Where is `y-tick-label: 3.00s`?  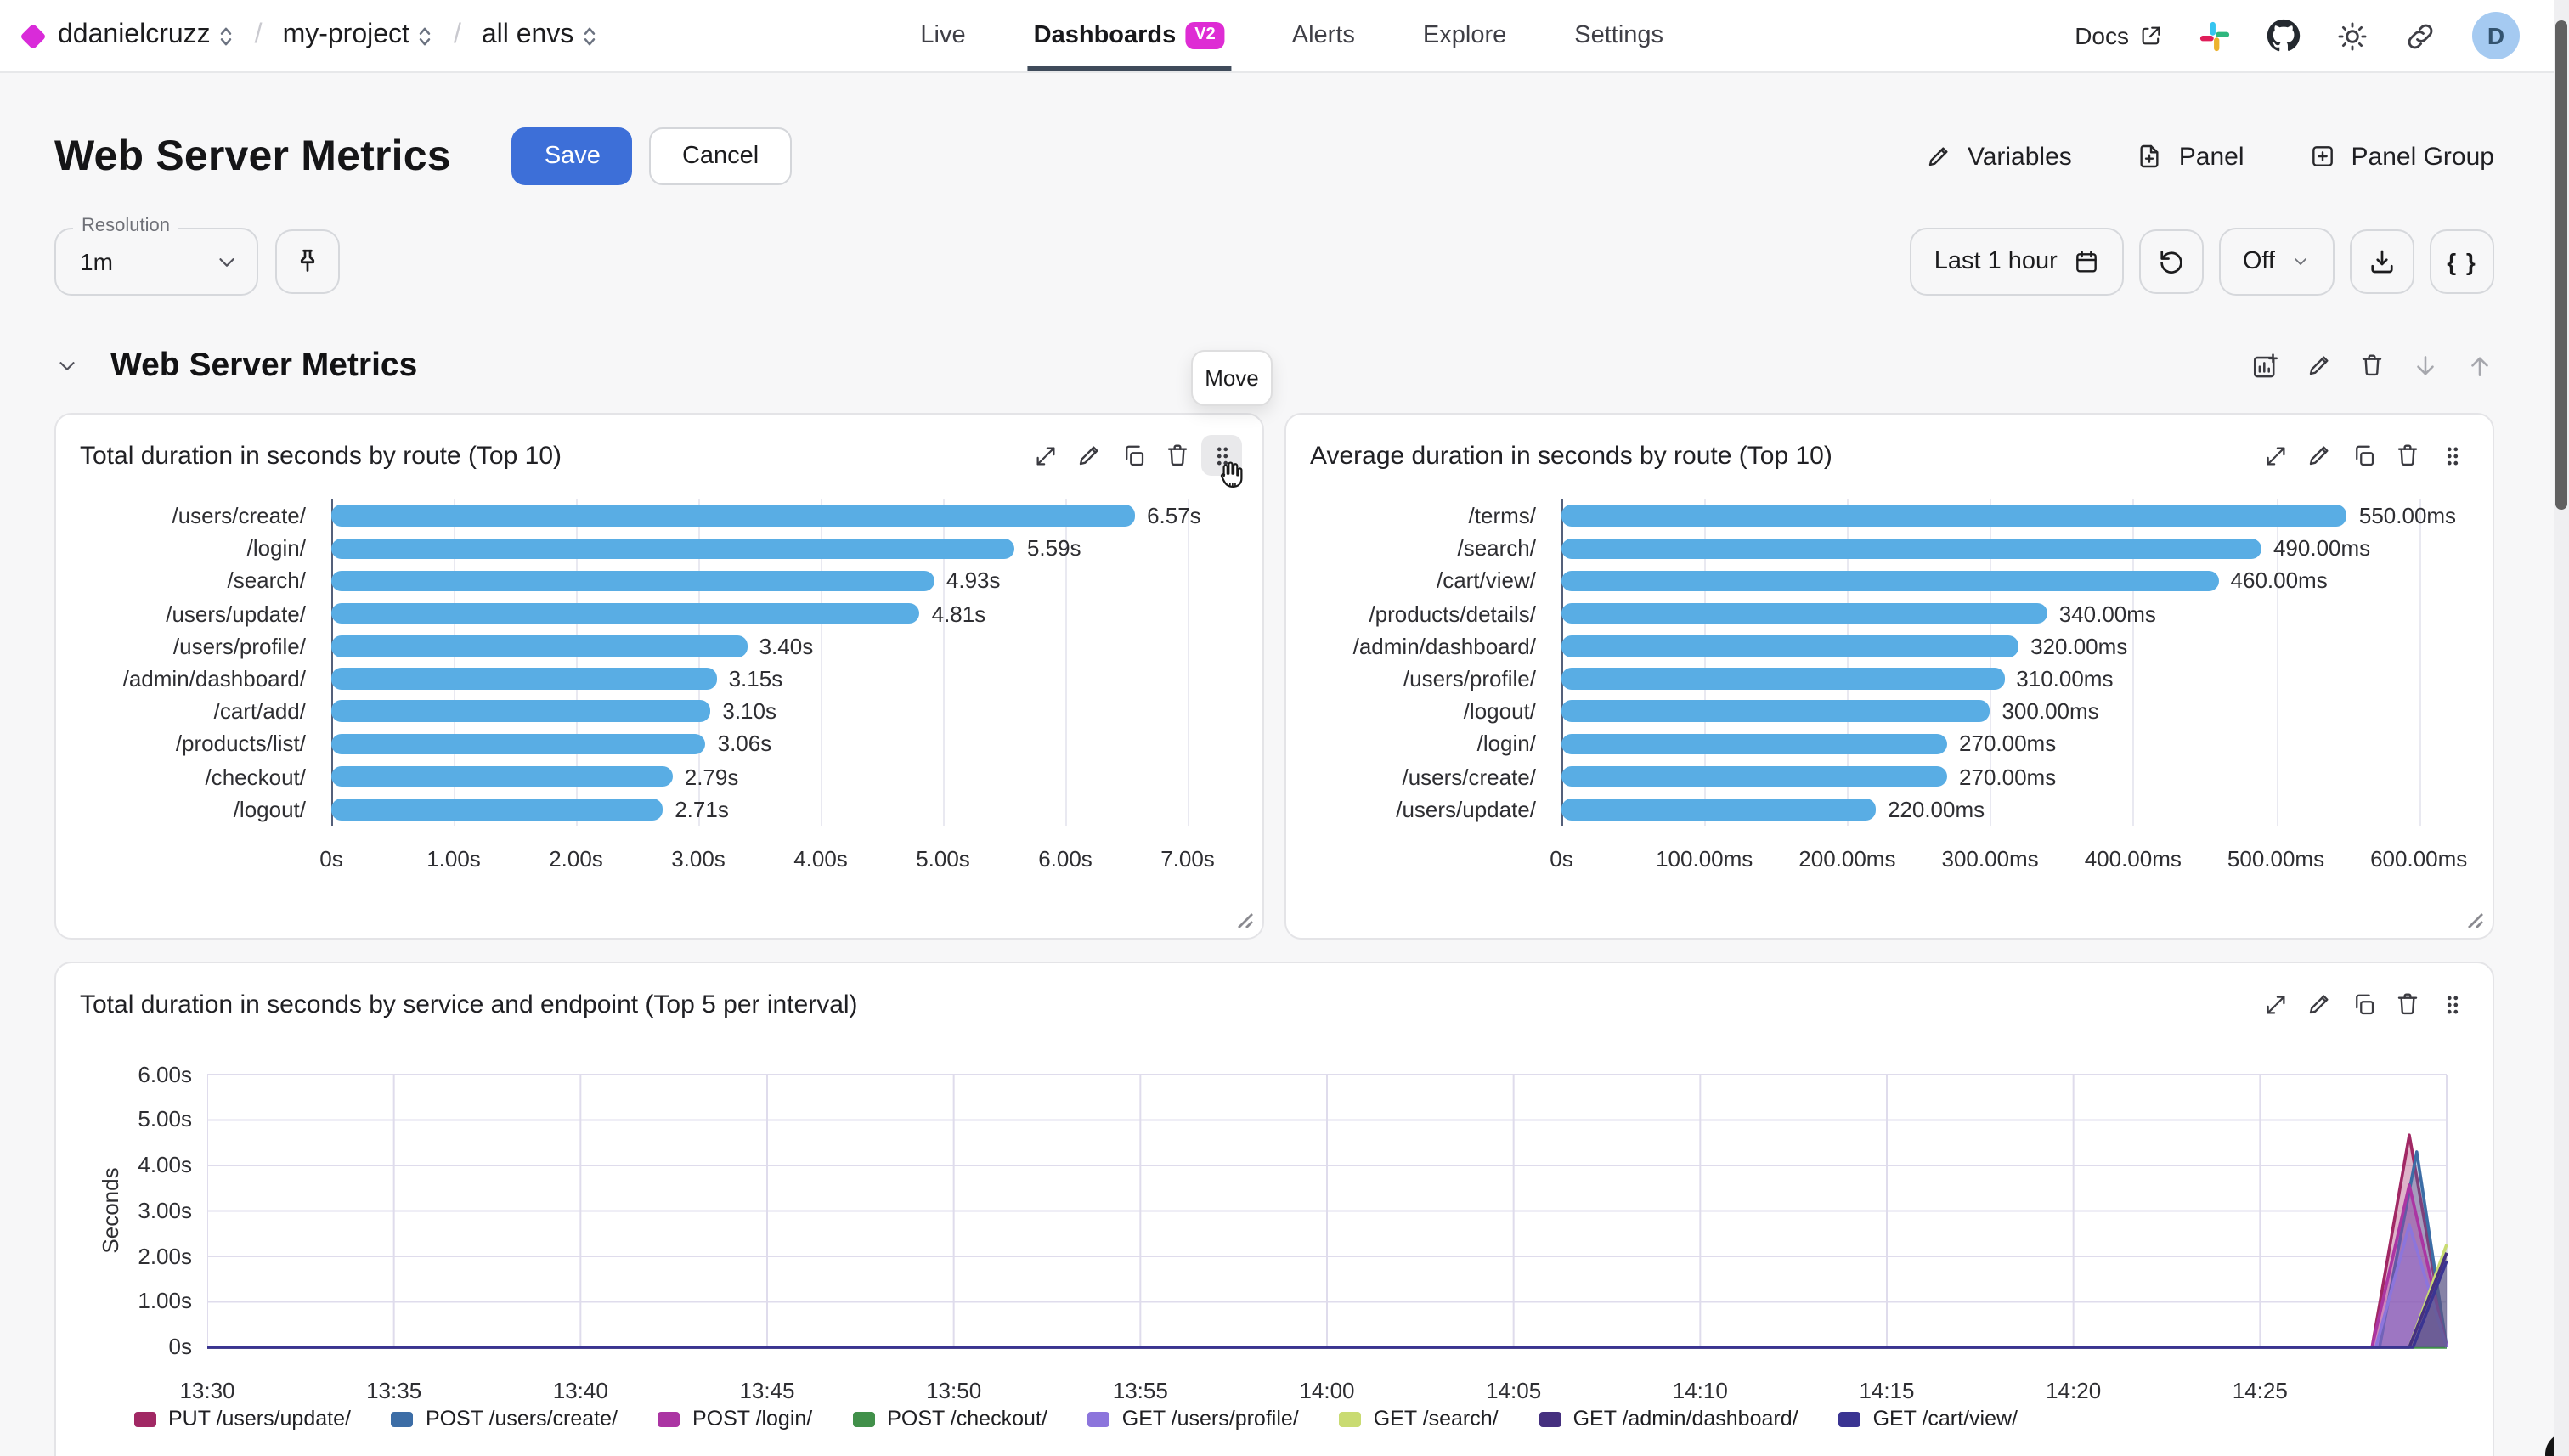
y-tick-label: 3.00s is located at coordinates (165, 1210).